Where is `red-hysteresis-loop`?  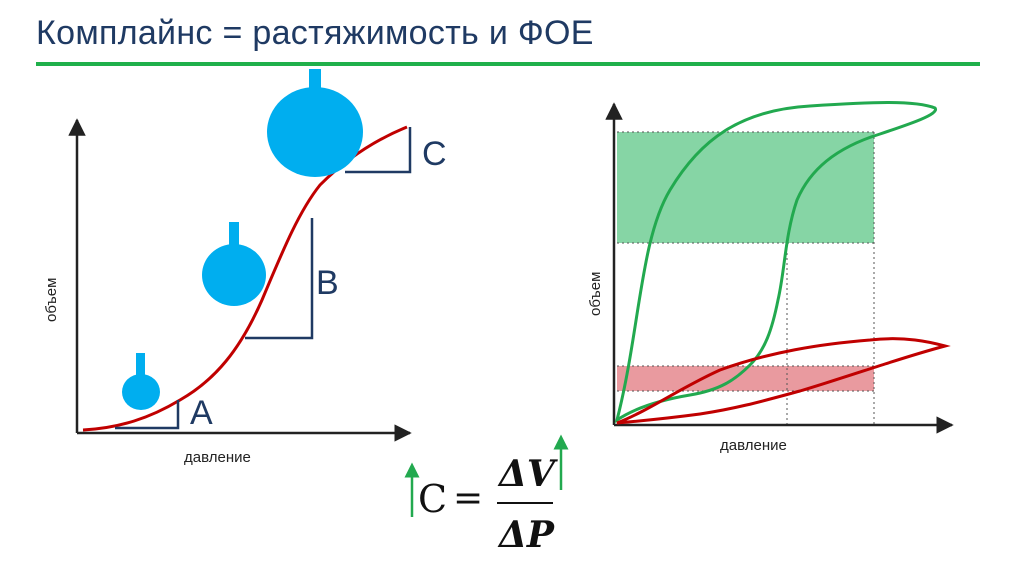
red-hysteresis-loop is located at coordinates (783, 381).